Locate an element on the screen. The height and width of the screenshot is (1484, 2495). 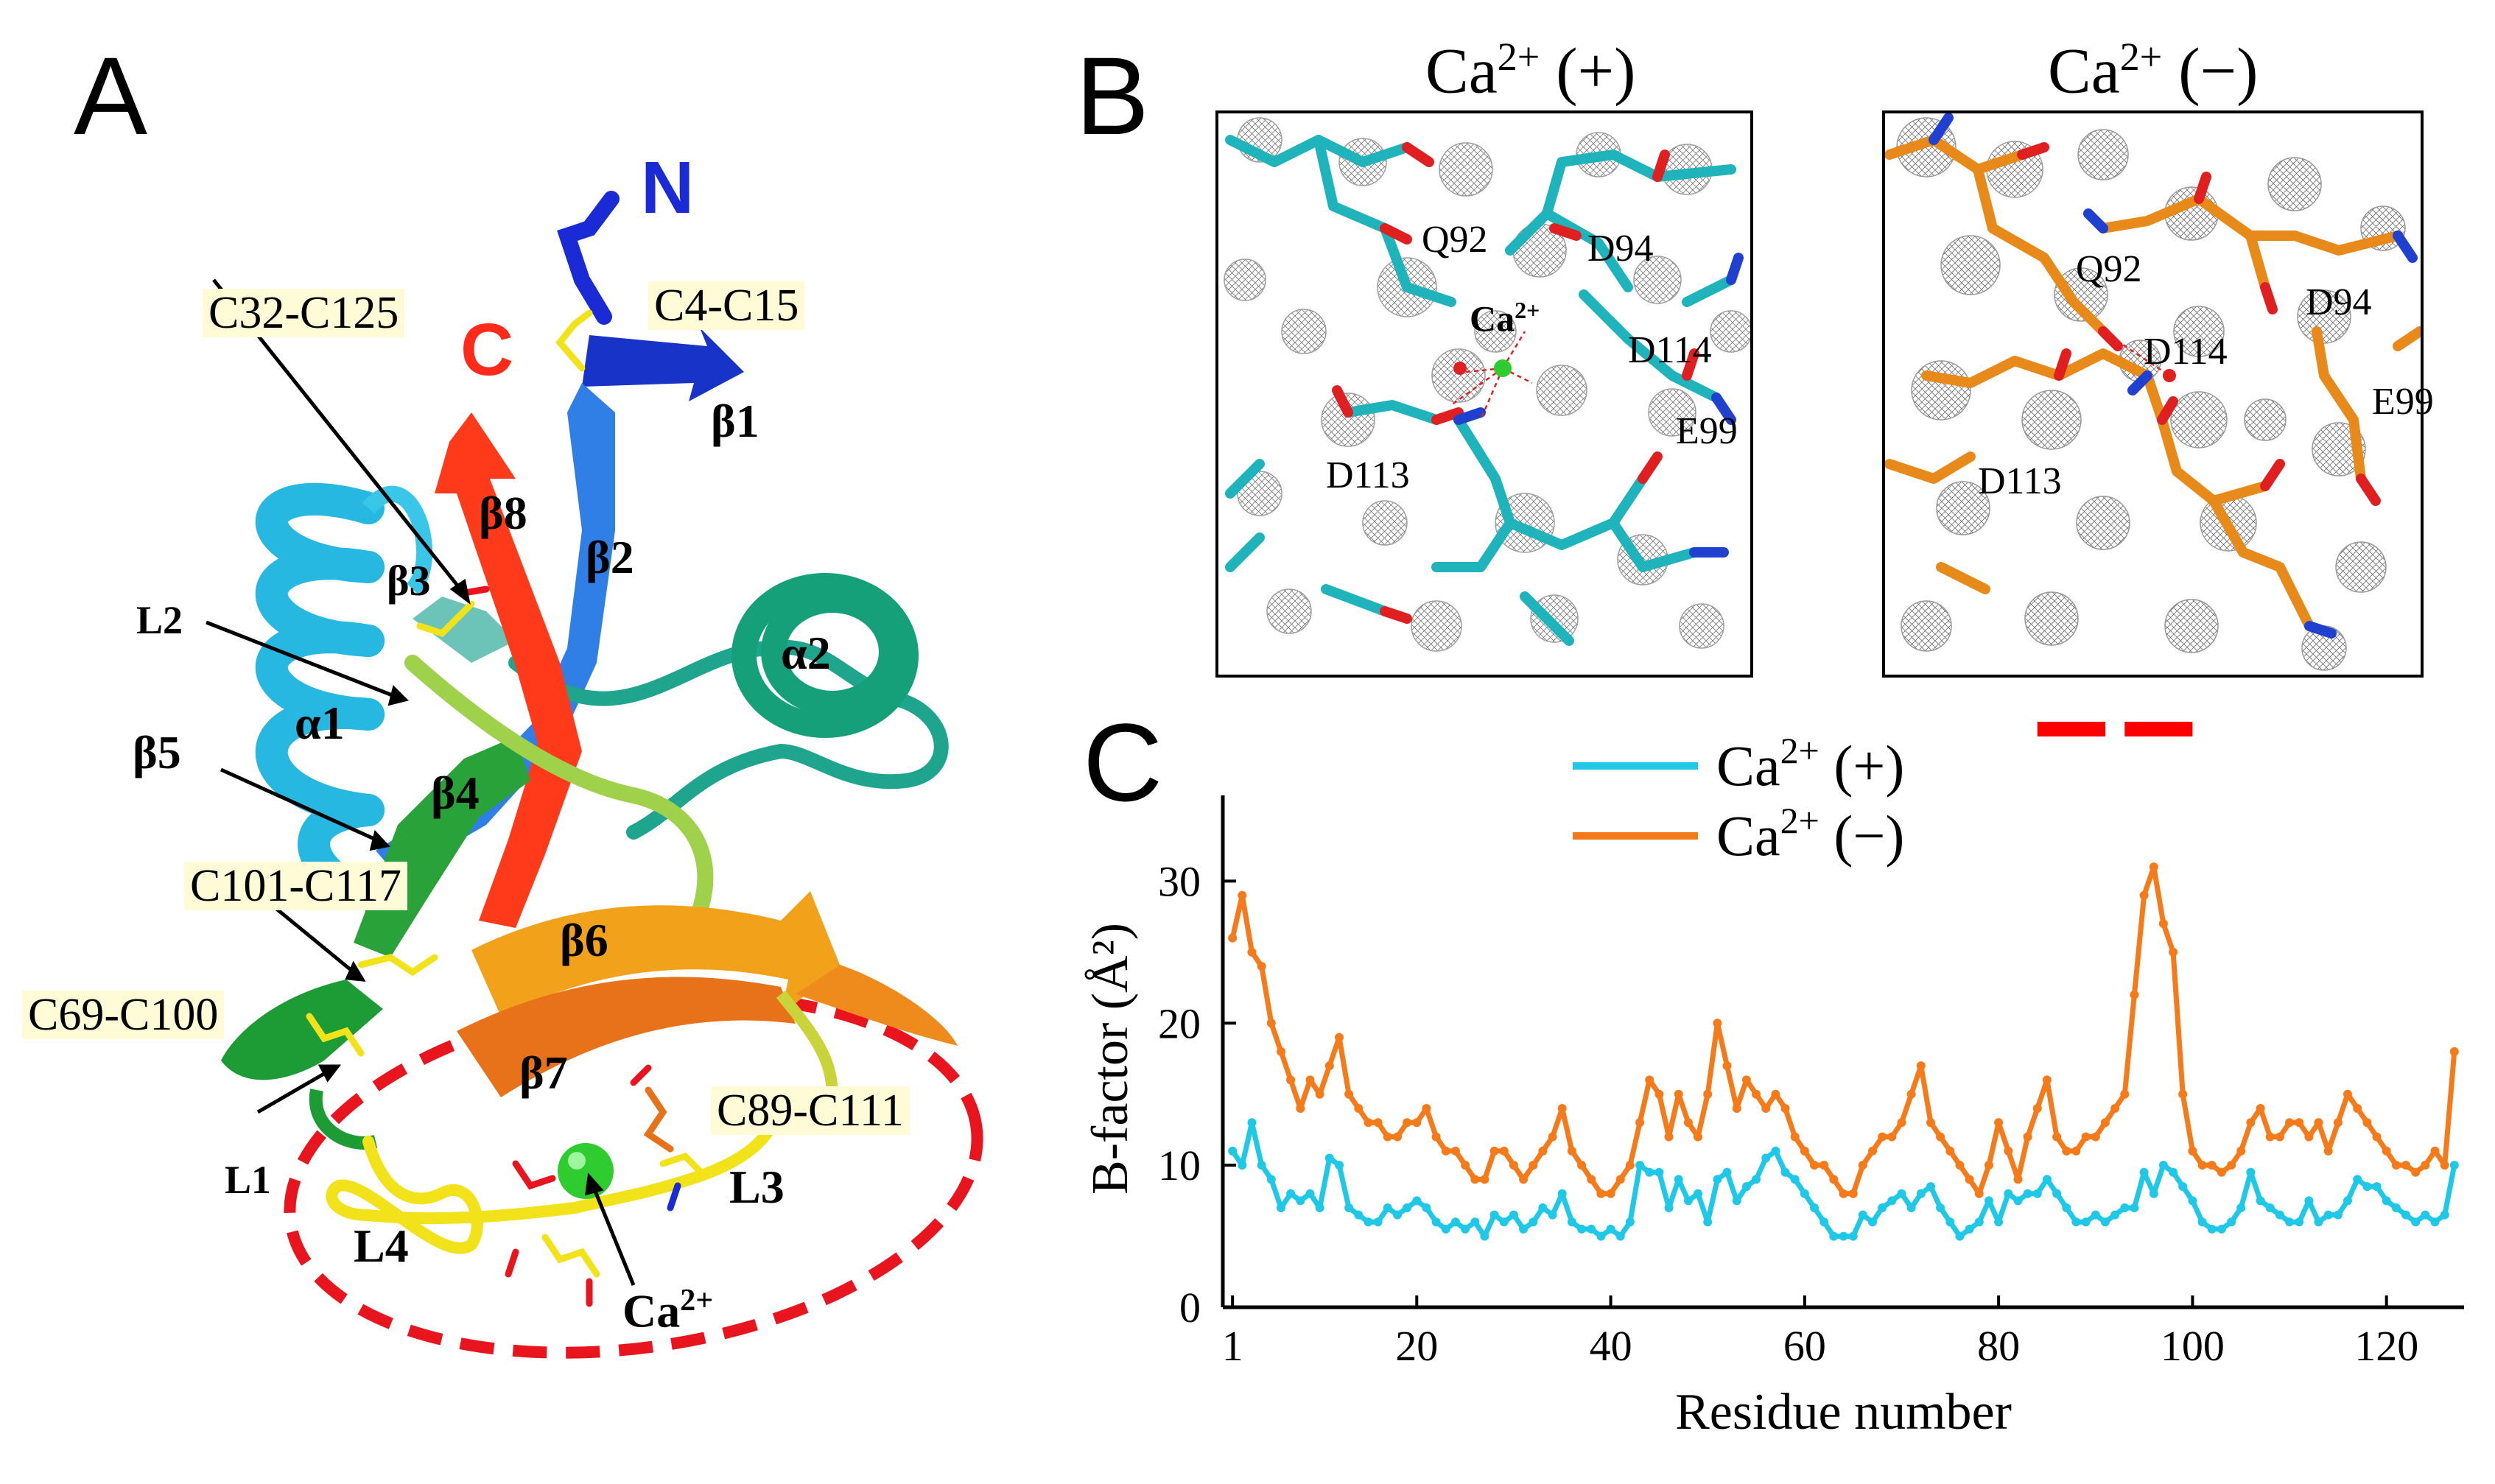
beta7-label: β7 is located at coordinates (543, 1073).